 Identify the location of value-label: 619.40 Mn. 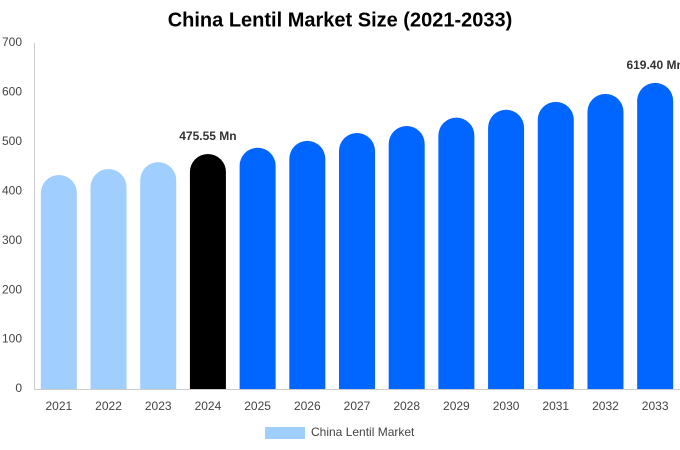
(653, 65).